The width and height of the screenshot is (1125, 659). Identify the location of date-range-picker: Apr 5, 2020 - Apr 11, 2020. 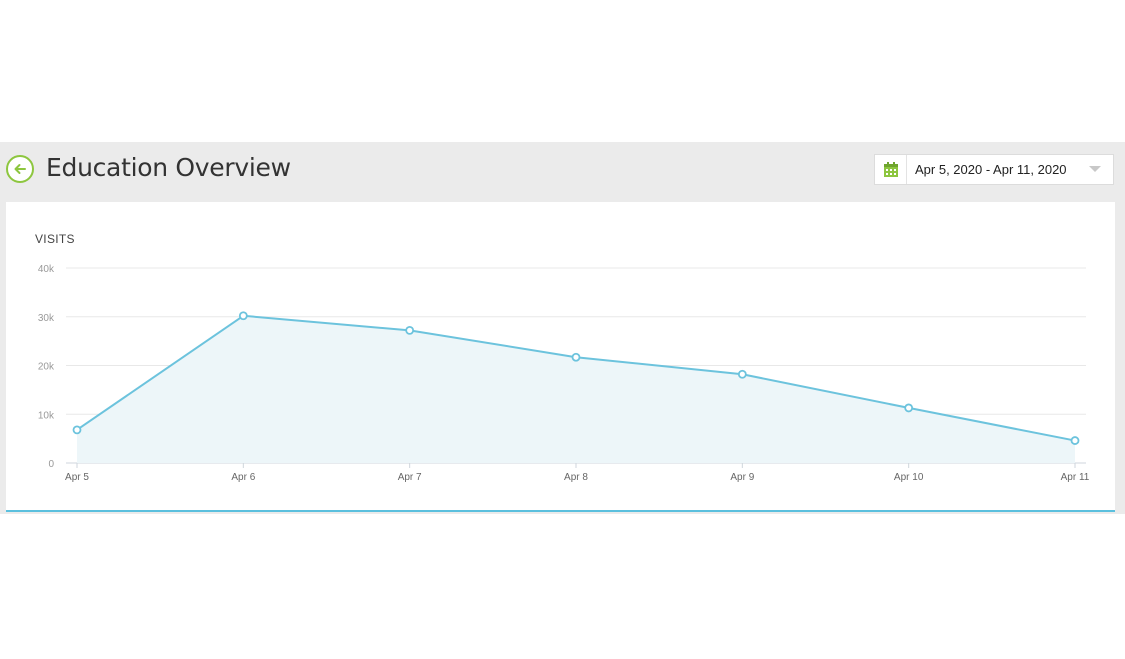
(994, 169).